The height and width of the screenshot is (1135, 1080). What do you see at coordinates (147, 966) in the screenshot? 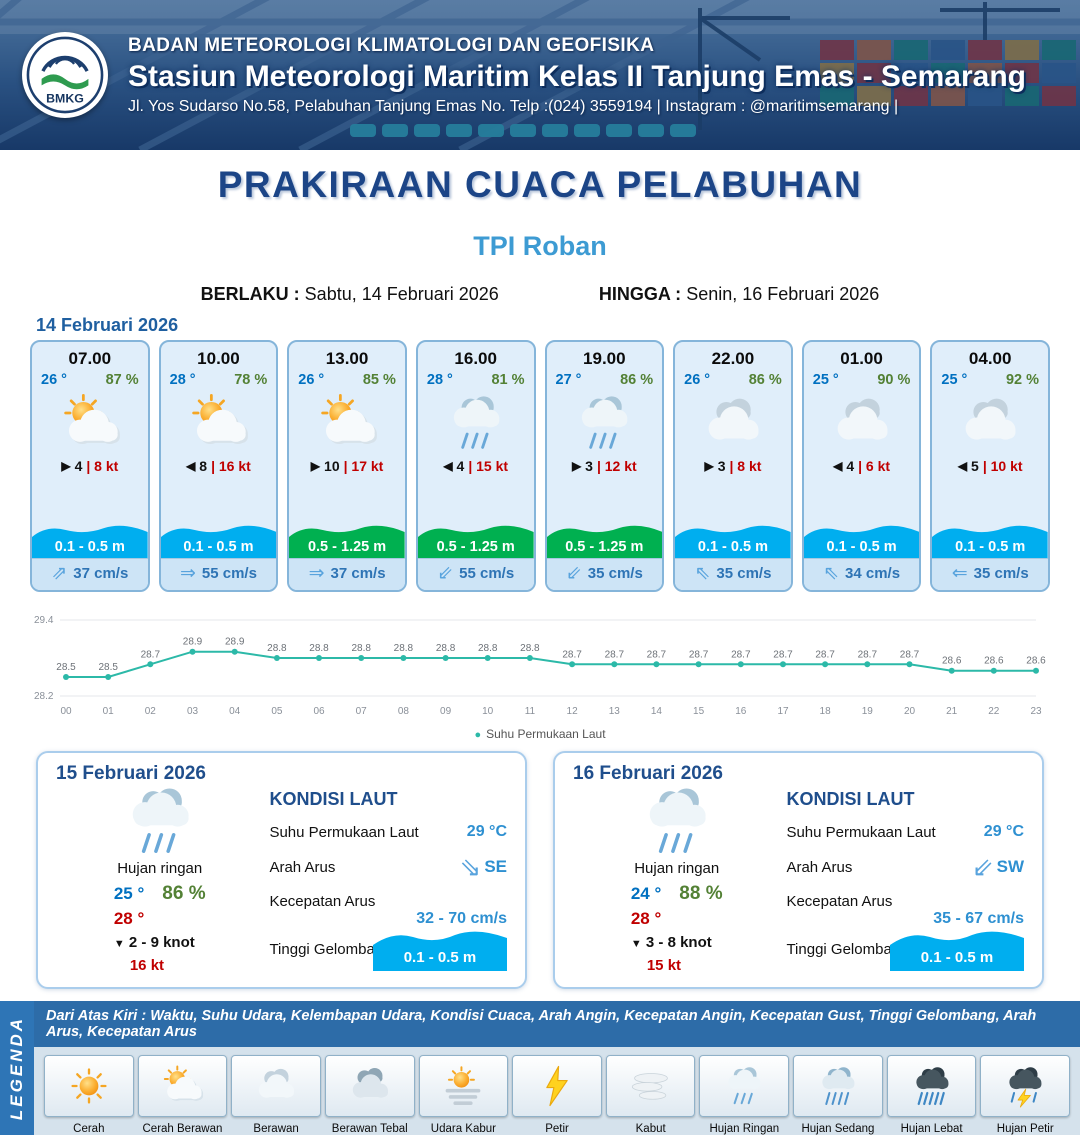
I see `daily-gust: 16 kt` at bounding box center [147, 966].